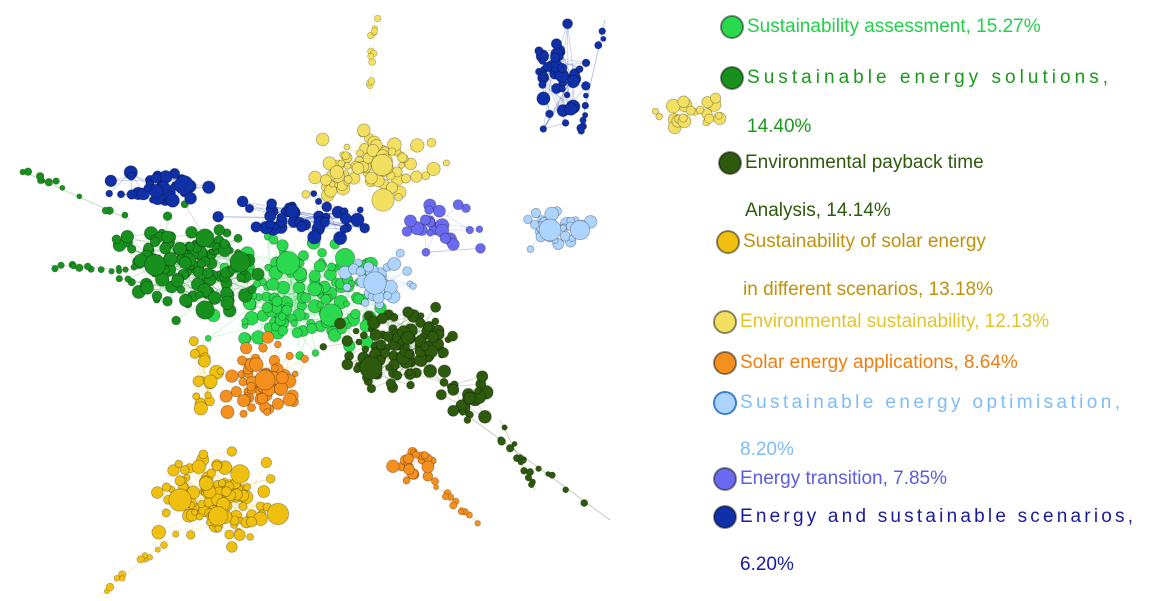 The width and height of the screenshot is (1153, 601). Describe the element at coordinates (779, 126) in the screenshot. I see `legend-label: 14.40%` at that location.